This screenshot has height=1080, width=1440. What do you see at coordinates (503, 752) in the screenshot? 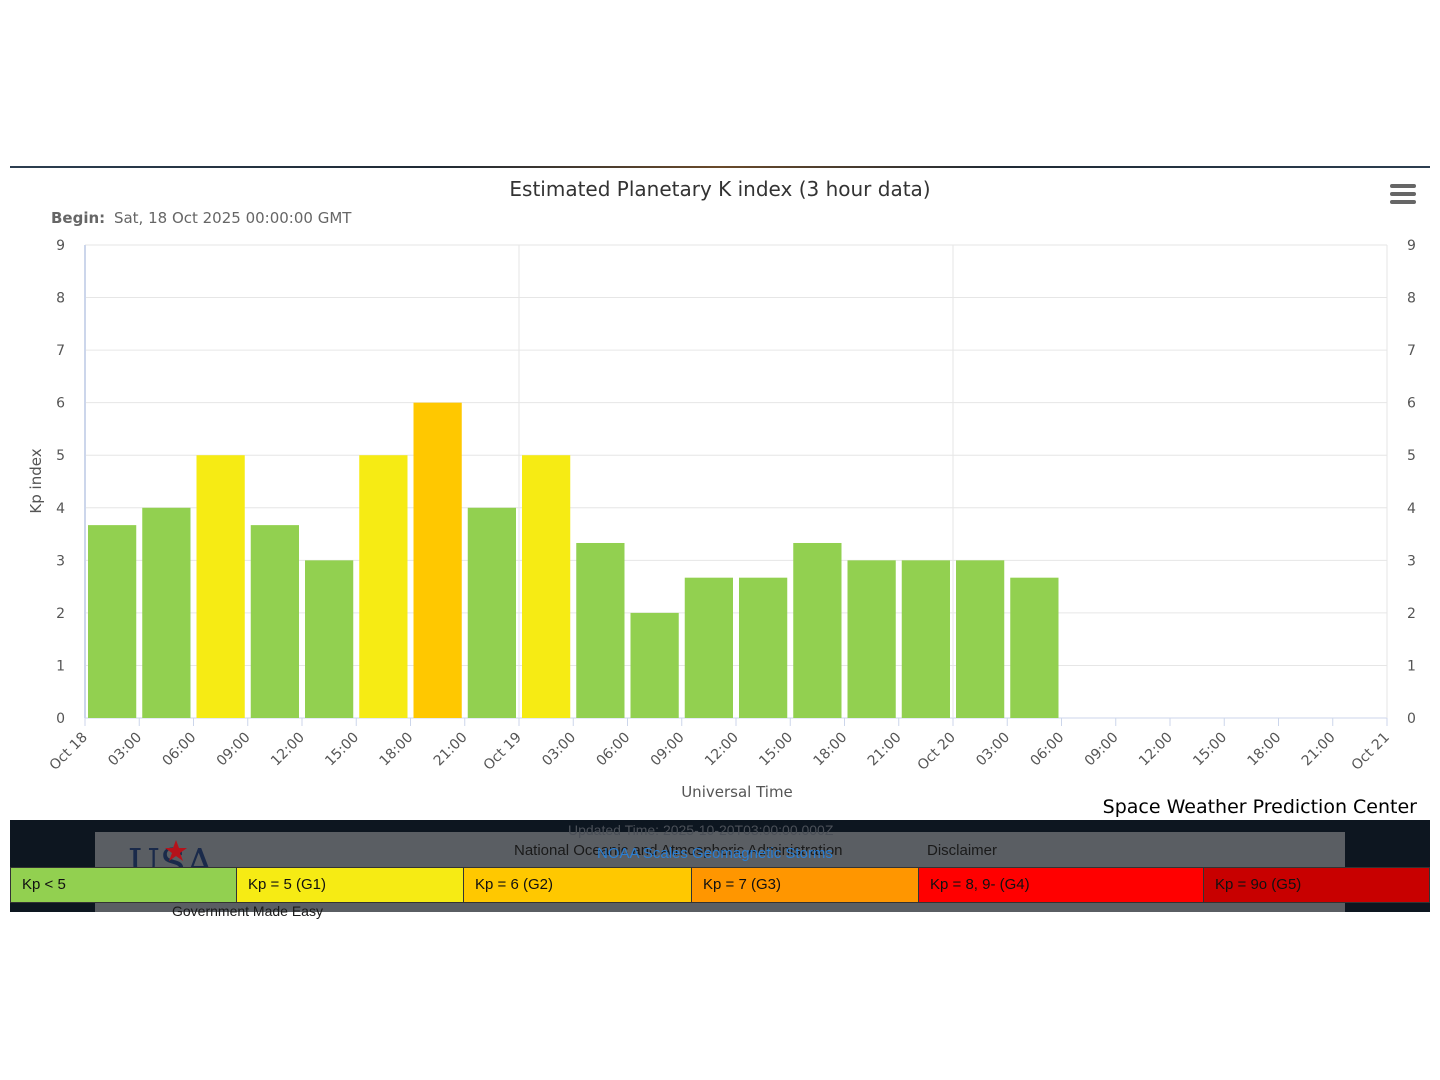
I see `x-tick-label: Oct 19` at bounding box center [503, 752].